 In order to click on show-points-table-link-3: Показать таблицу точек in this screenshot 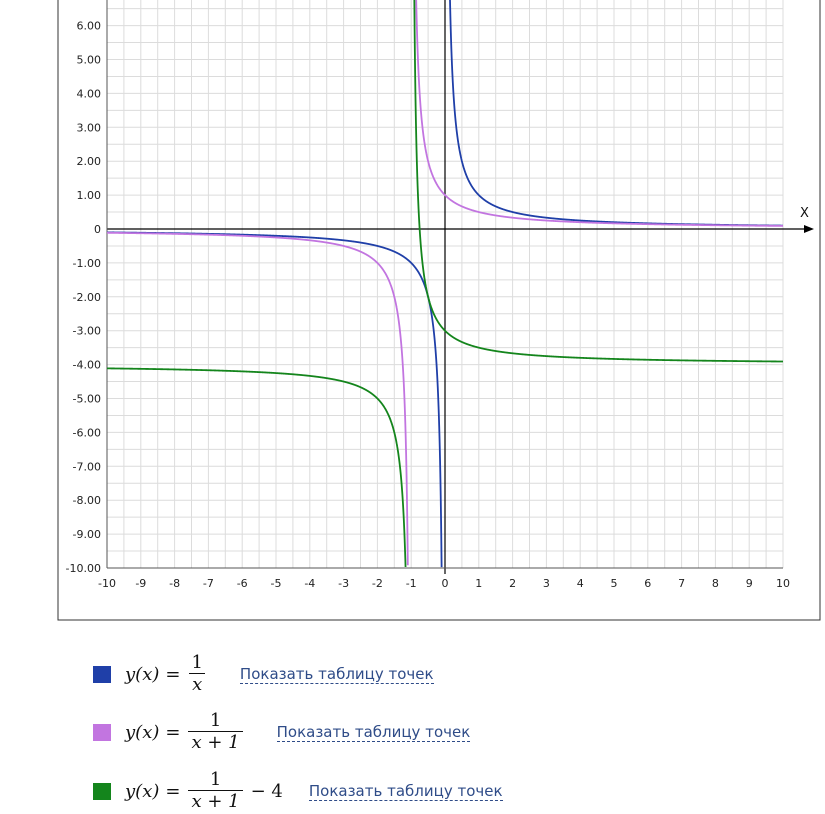, I will do `click(405, 791)`.